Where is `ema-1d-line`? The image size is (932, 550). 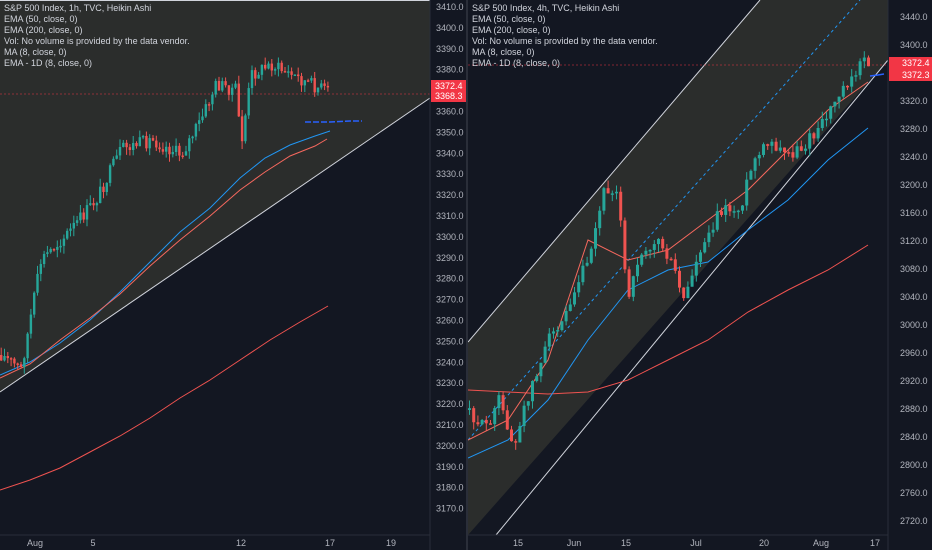 ema-1d-line is located at coordinates (877, 75).